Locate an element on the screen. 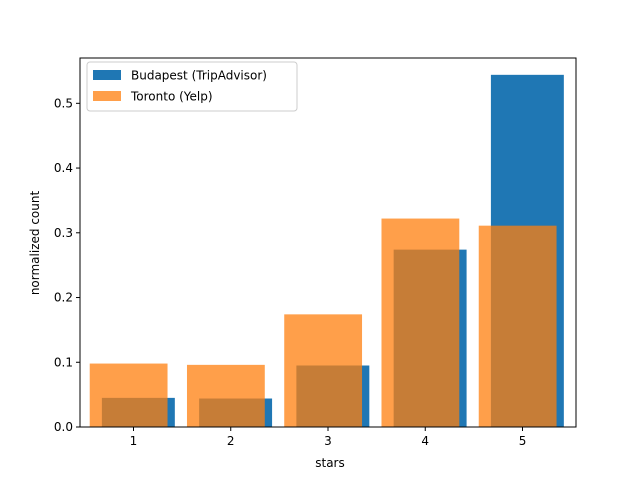 Image resolution: width=640 pixels, height=480 pixels. x-axis-ticks: 1 2 3 4 5 is located at coordinates (328, 437).